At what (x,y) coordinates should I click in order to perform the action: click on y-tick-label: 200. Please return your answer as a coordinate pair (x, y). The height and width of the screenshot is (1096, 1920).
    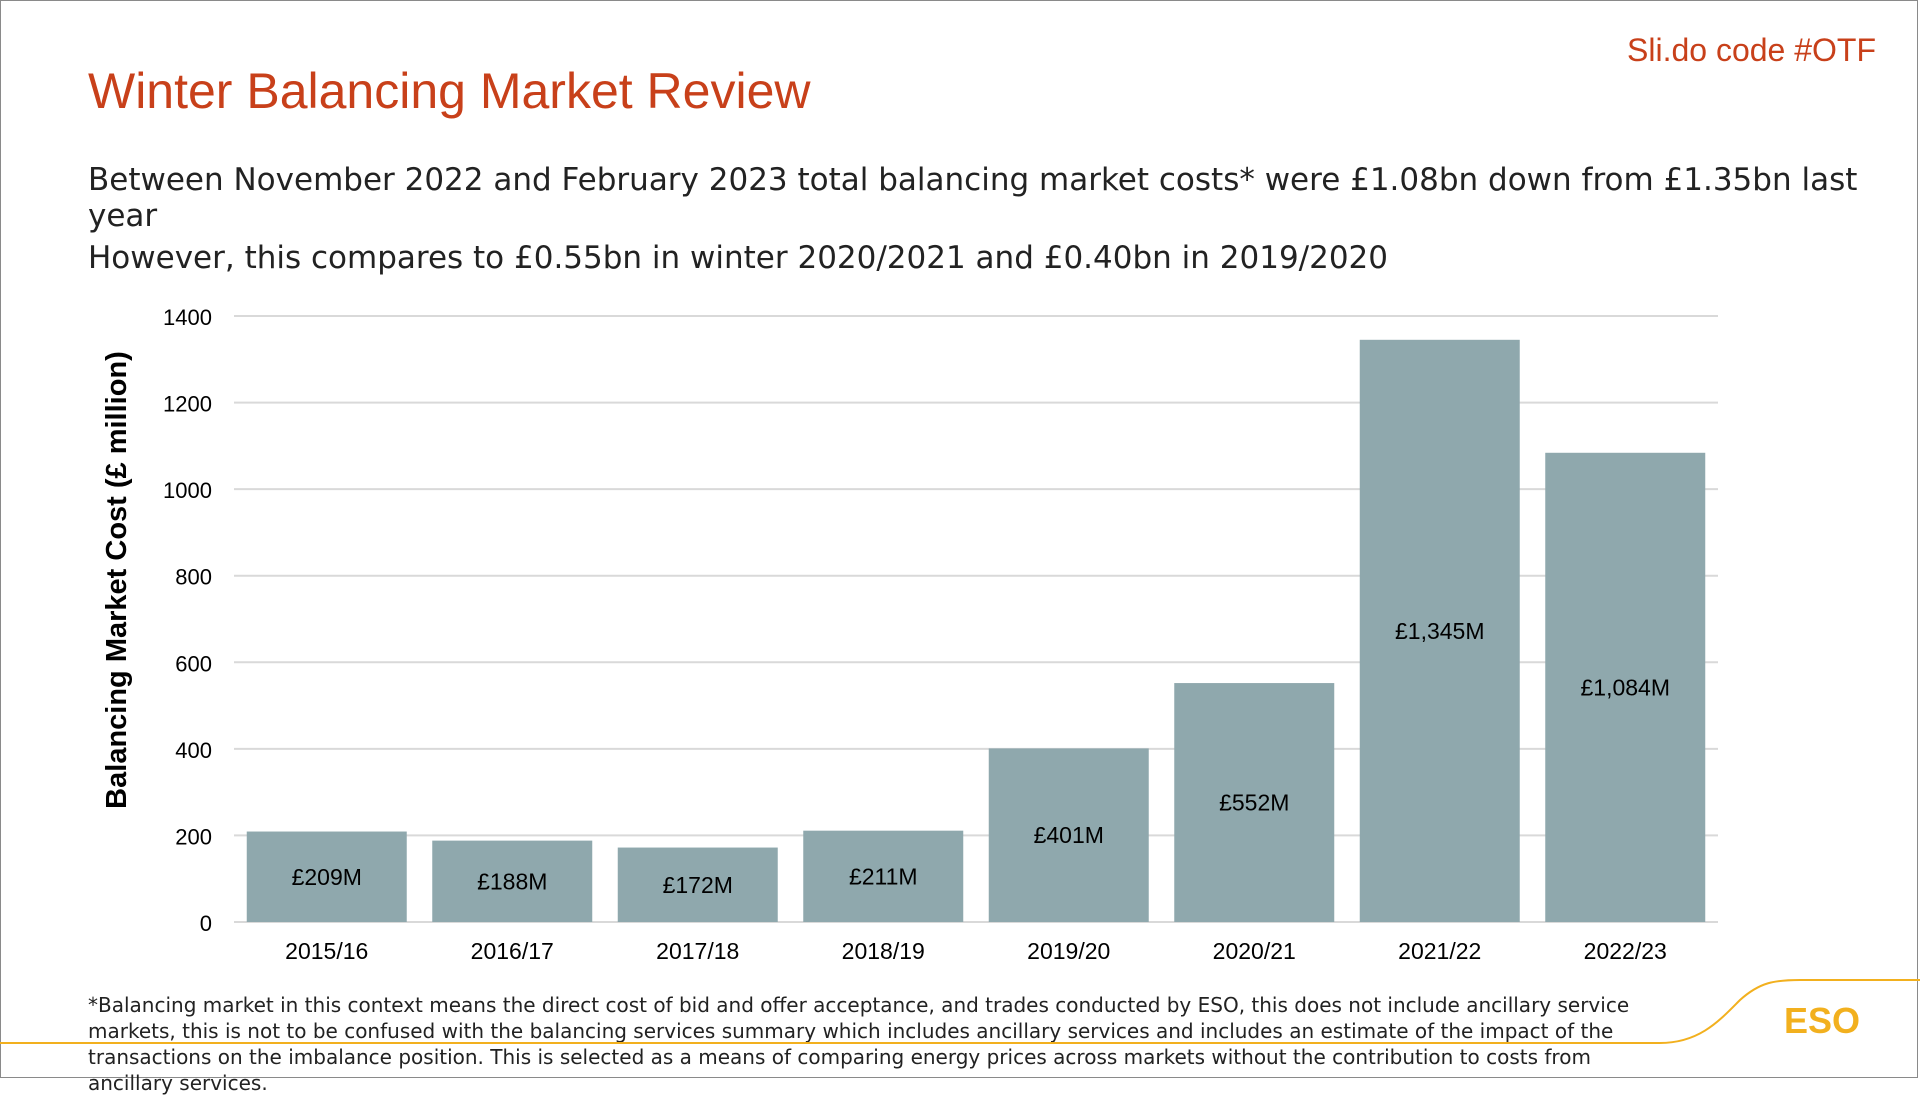
    Looking at the image, I should click on (193, 836).